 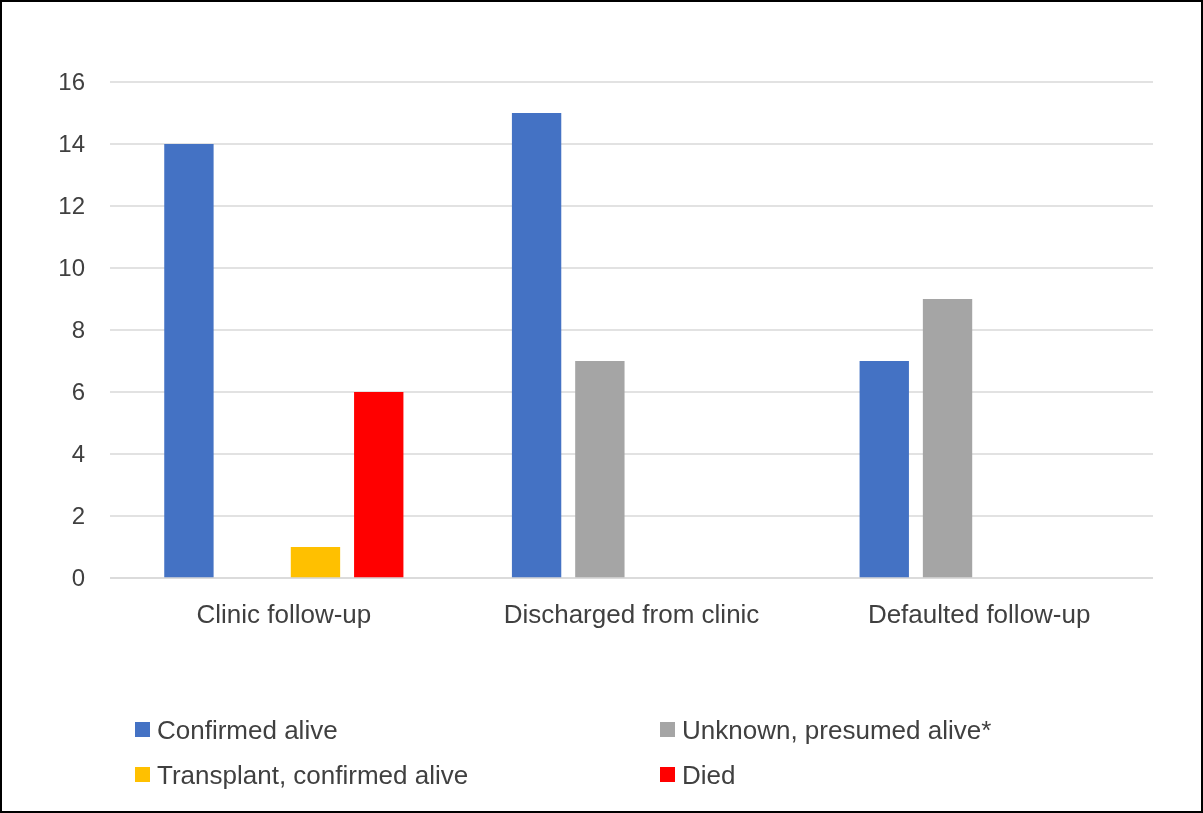 What do you see at coordinates (71, 144) in the screenshot?
I see `y-tick-label: 14` at bounding box center [71, 144].